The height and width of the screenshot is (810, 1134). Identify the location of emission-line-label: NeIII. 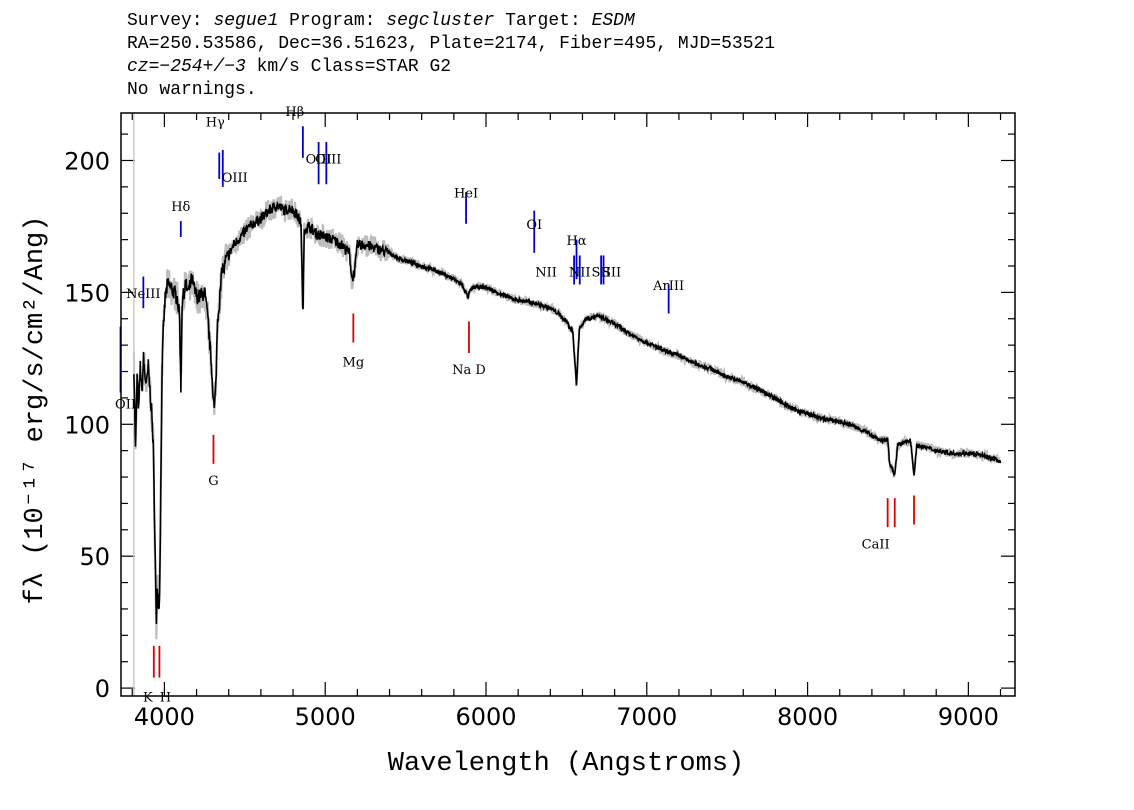
(143, 294).